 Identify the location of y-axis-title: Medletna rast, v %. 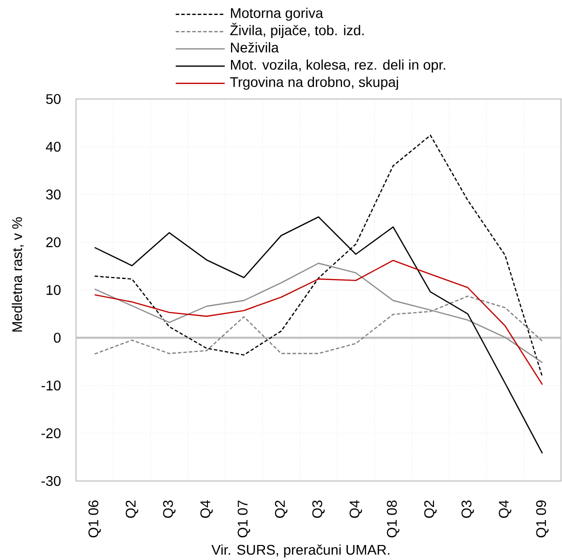
(18, 274).